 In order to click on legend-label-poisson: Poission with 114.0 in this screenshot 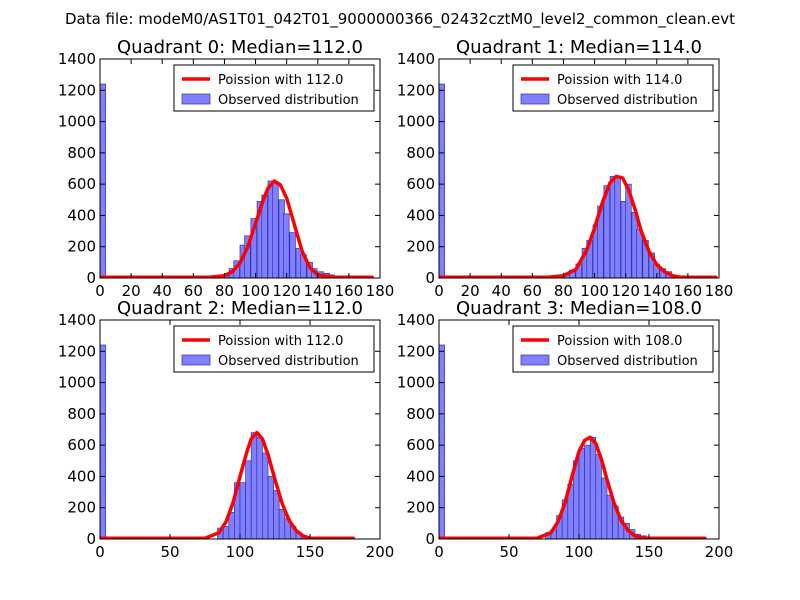, I will do `click(619, 80)`.